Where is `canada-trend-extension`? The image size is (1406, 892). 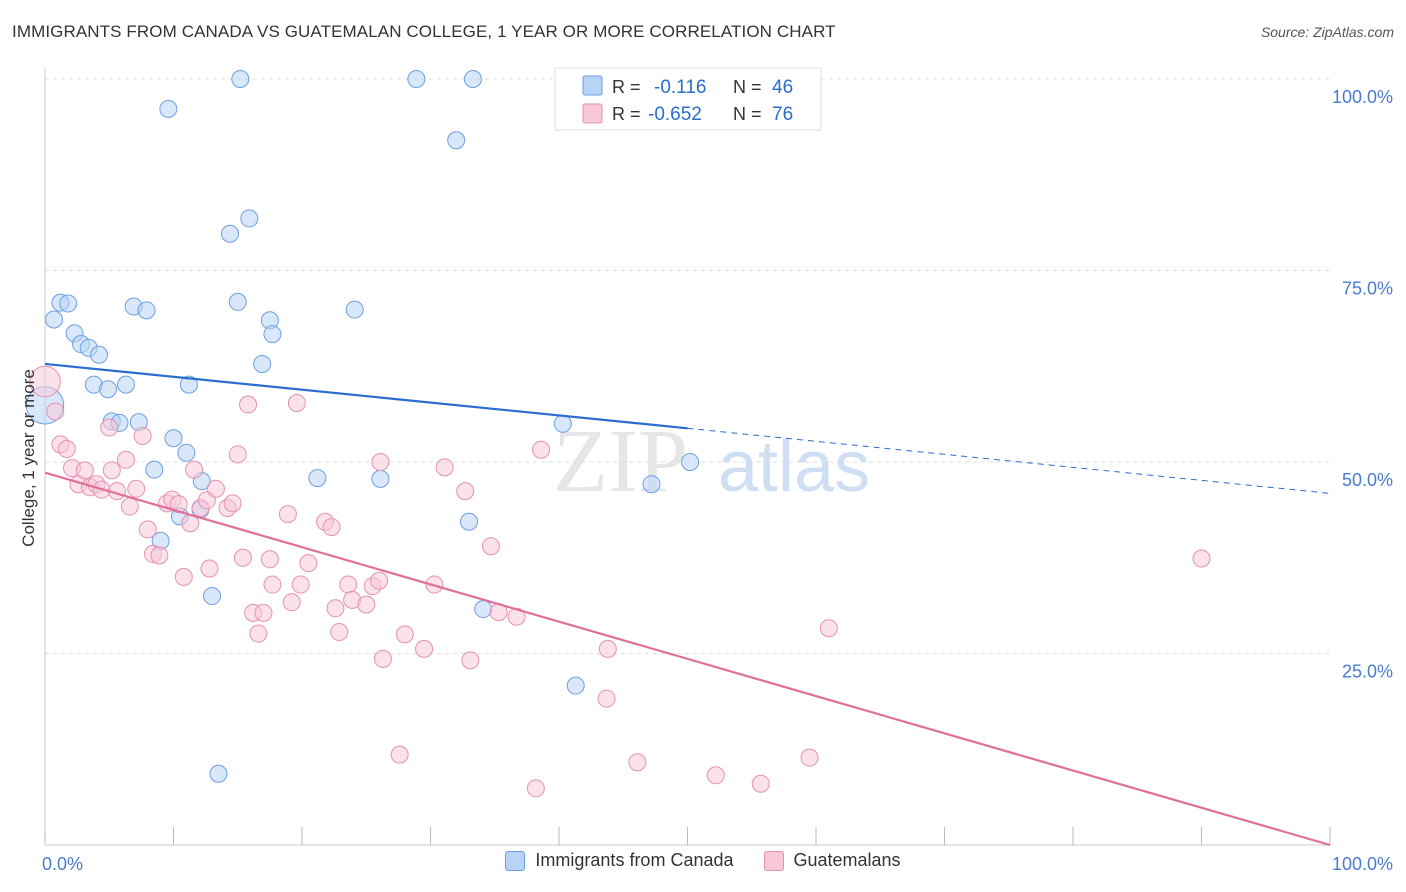 canada-trend-extension is located at coordinates (1009, 460).